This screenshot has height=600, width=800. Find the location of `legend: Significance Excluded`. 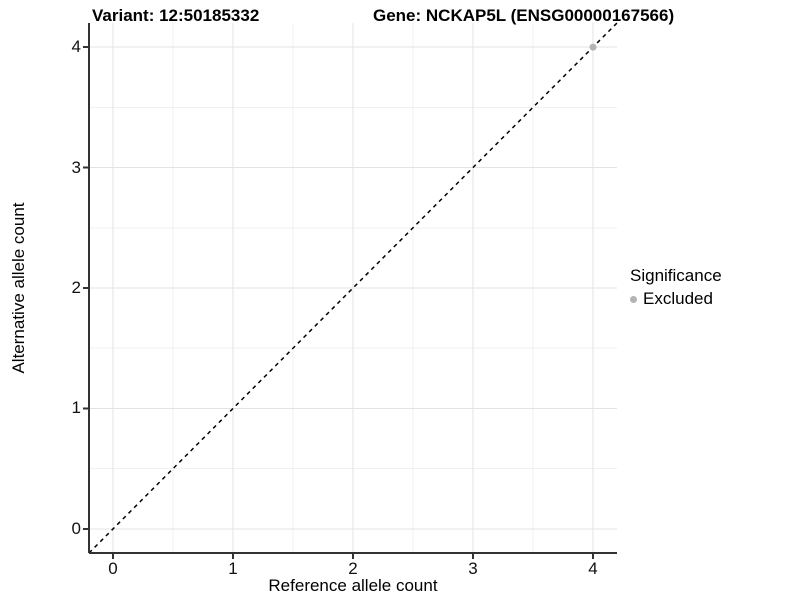

legend: Significance Excluded is located at coordinates (676, 287).